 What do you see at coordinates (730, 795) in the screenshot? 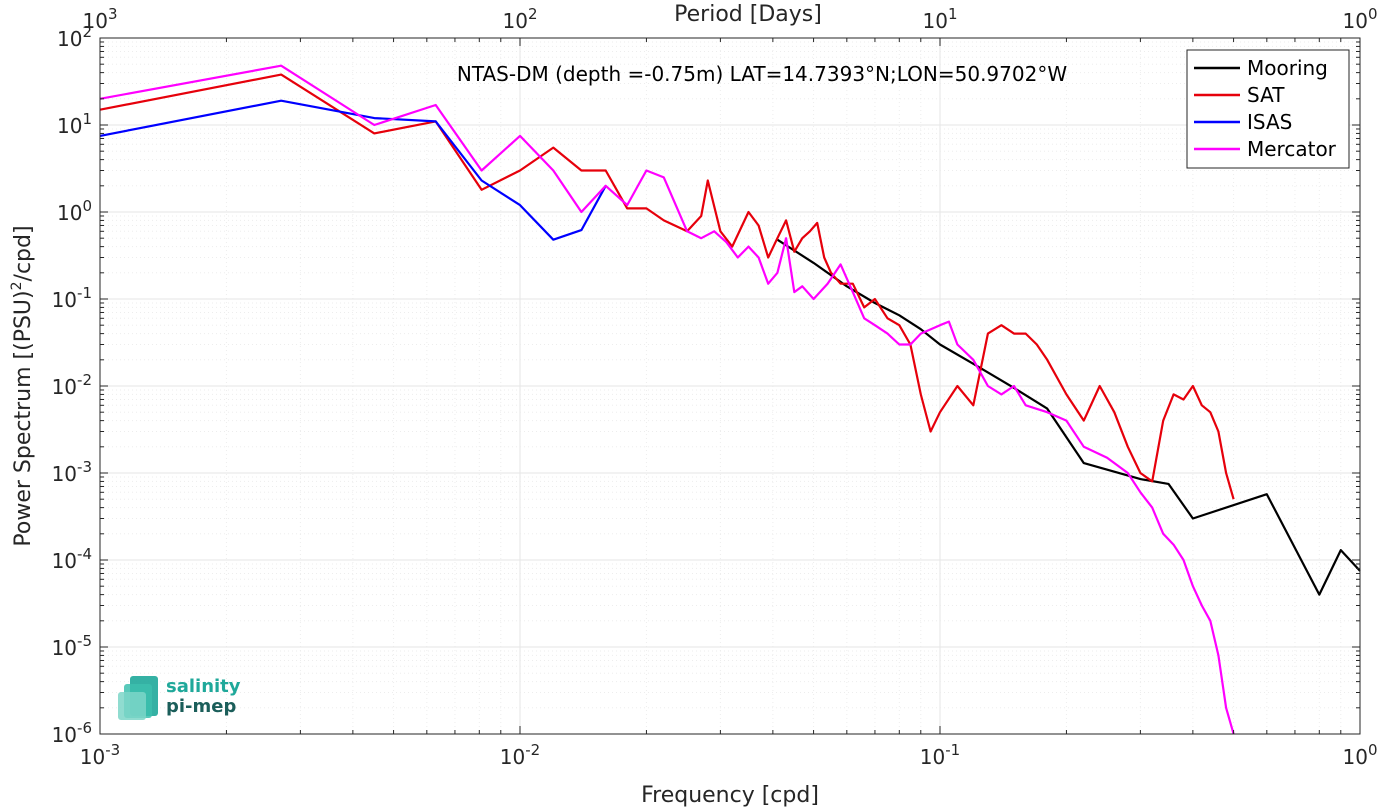
I see `x-axis-title: Frequency [cpd]` at bounding box center [730, 795].